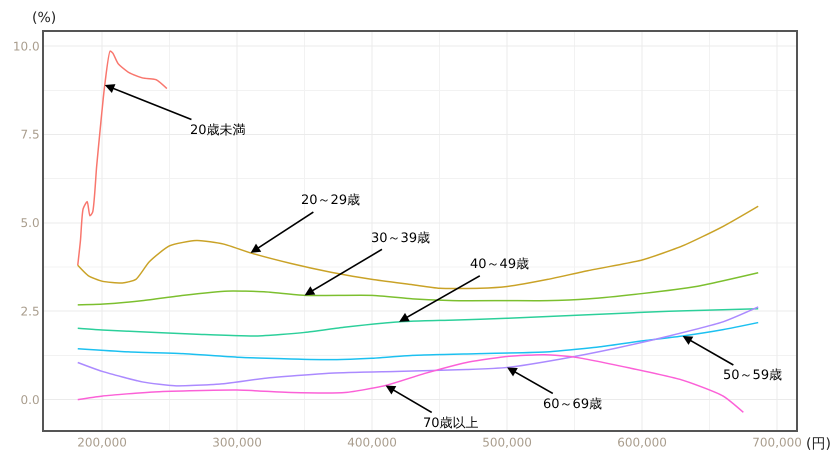 The width and height of the screenshot is (840, 461). I want to click on x-tick-label: 500,000, so click(507, 442).